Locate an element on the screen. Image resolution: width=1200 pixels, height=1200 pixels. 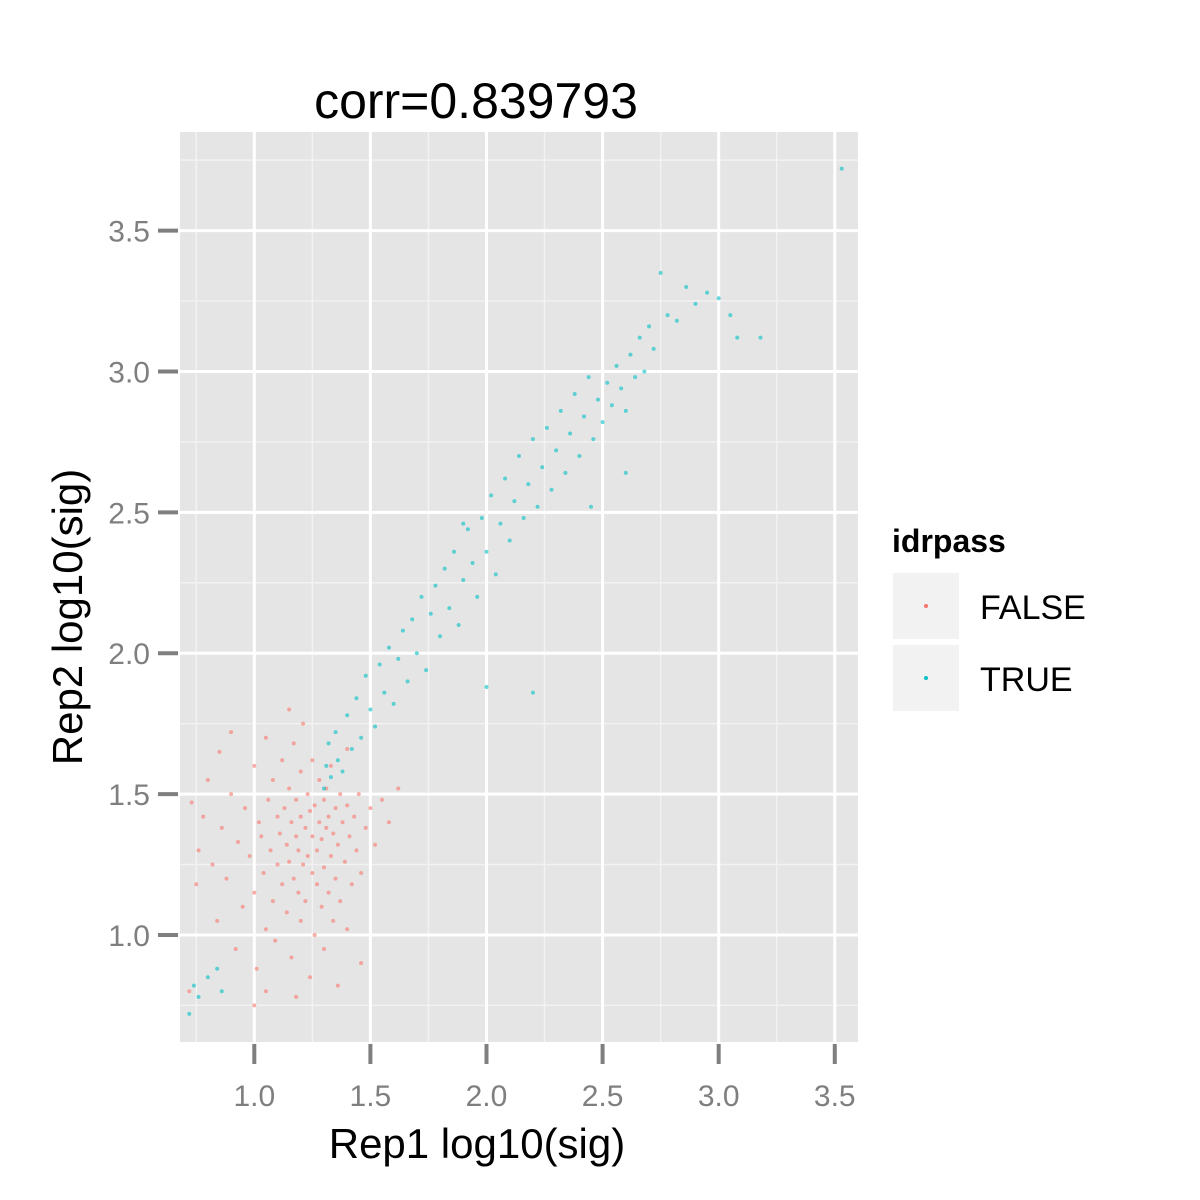
y-tick-label: 2.0 is located at coordinates (129, 654).